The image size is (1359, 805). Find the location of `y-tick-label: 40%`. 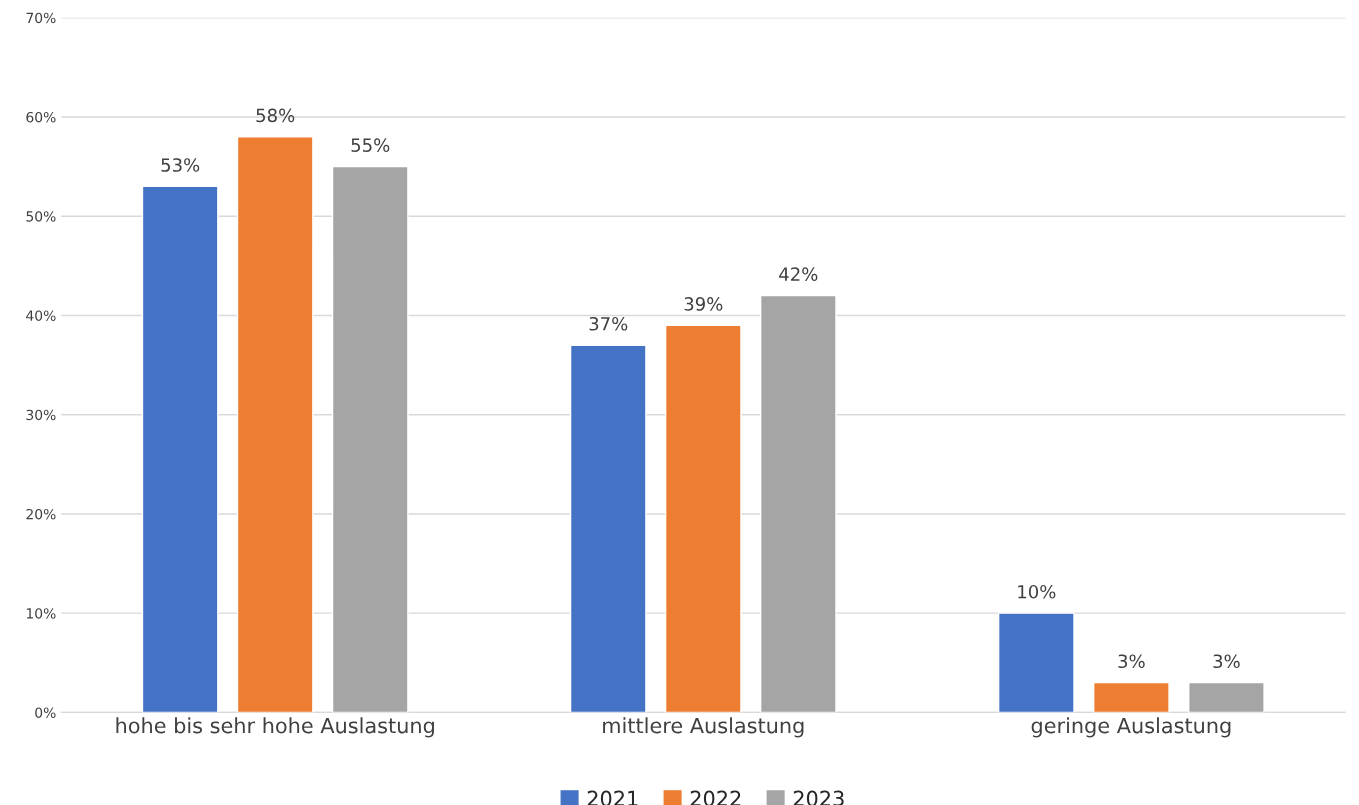

y-tick-label: 40% is located at coordinates (41, 315).